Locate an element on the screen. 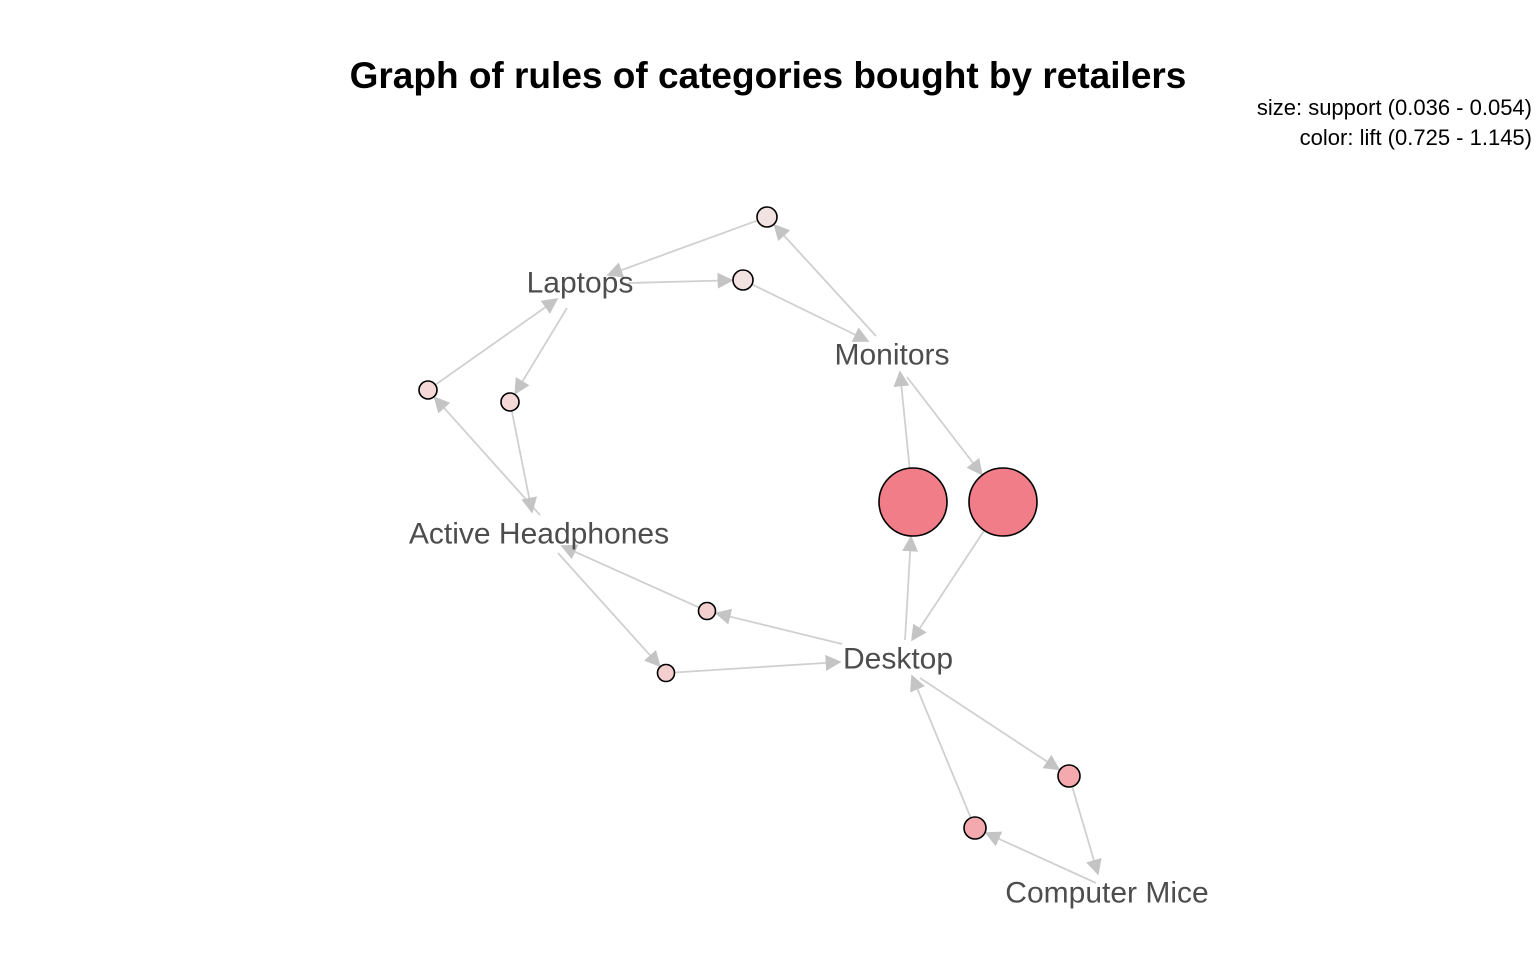 The image size is (1536, 960). legend-size: size: support (0.036 - 0.054) is located at coordinates (1394, 107).